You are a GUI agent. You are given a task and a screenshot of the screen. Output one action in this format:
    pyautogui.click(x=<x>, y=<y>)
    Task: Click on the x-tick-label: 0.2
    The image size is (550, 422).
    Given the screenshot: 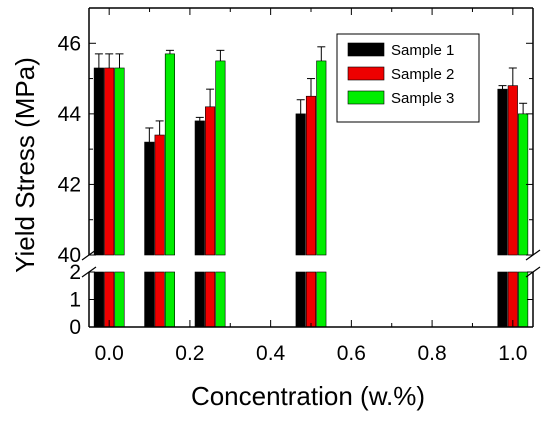 What is the action you would take?
    pyautogui.click(x=189, y=353)
    